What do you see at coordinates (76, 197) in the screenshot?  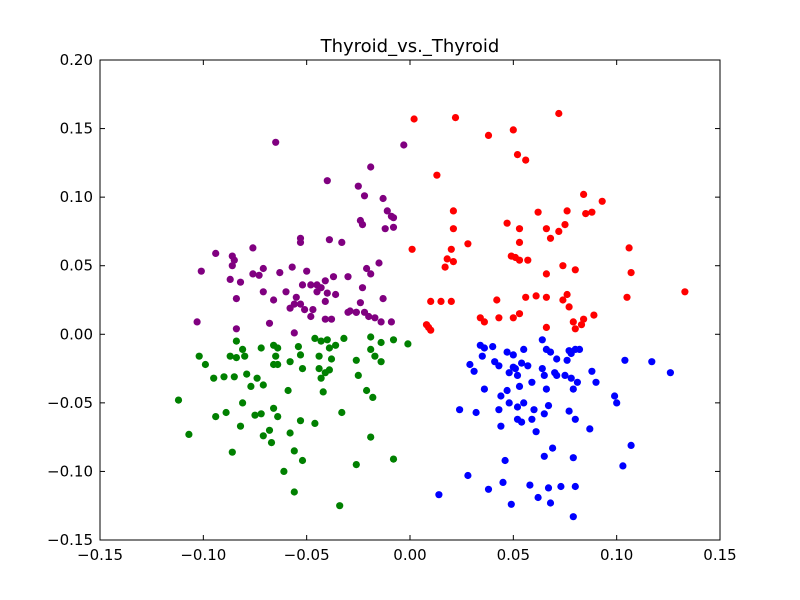 I see `y-tick-label: 0.10` at bounding box center [76, 197].